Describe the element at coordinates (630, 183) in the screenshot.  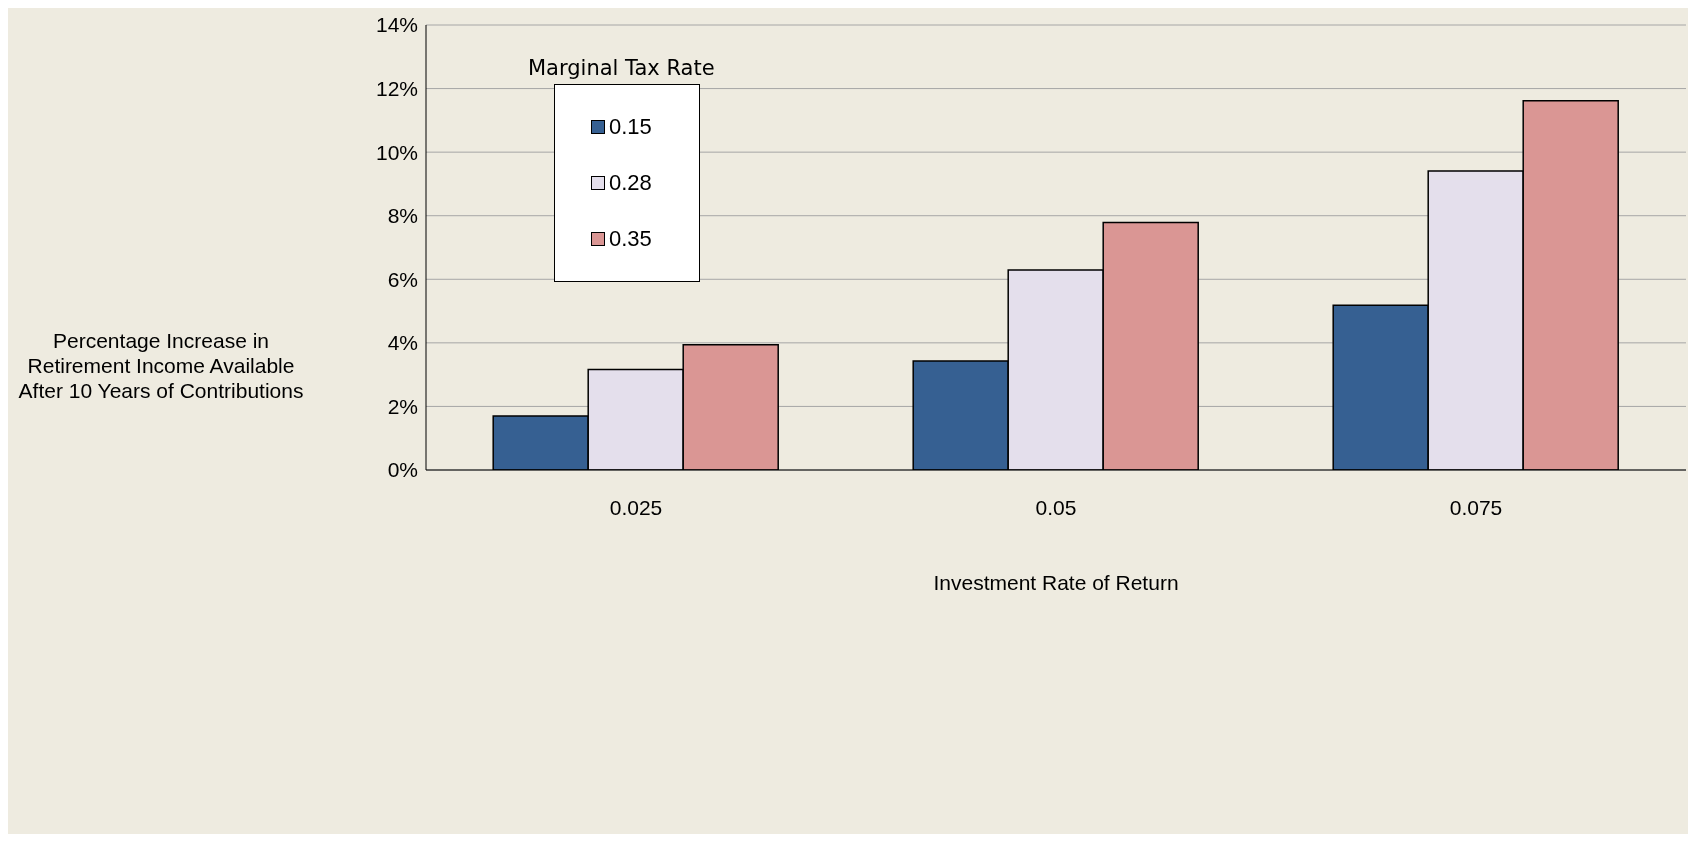
I see `legend-label: 0.28` at that location.